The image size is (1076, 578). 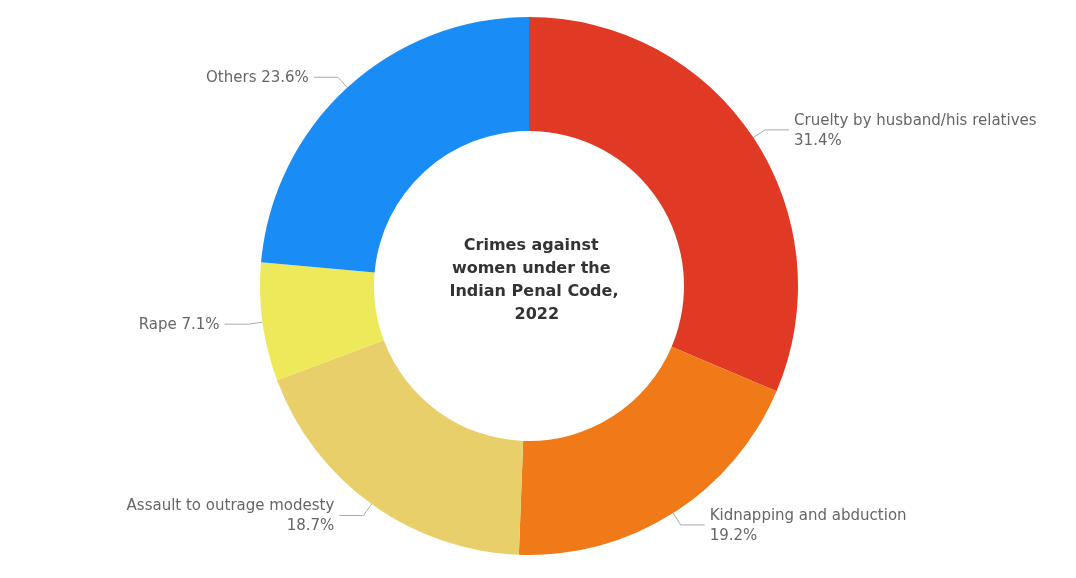 I want to click on slice-label: Kidnapping and abduction, so click(x=808, y=514).